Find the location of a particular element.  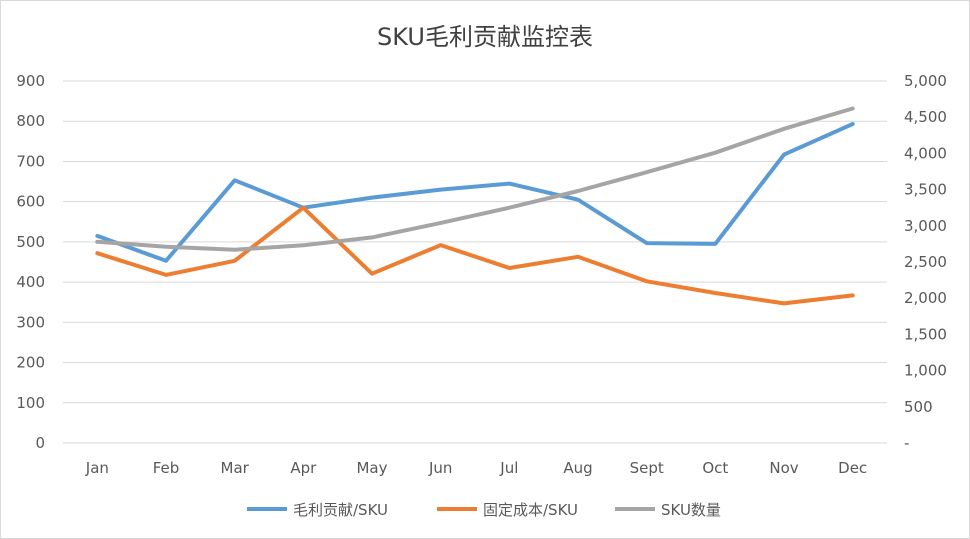

left-tick-label: 100 is located at coordinates (30, 403).